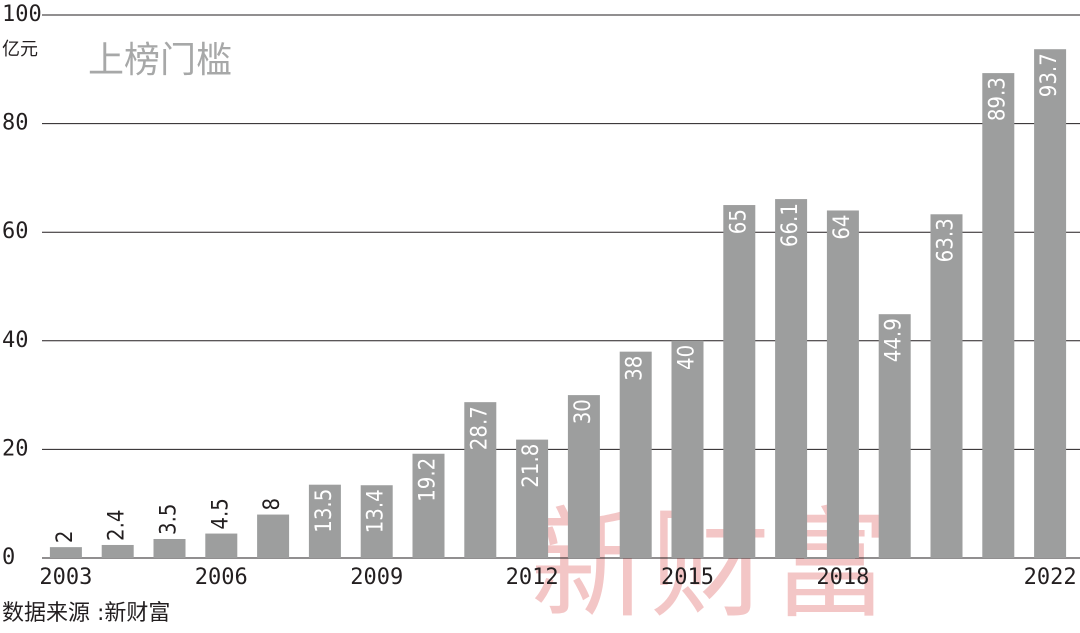 The width and height of the screenshot is (1080, 633). I want to click on x-tick-label: 2018, so click(842, 577).